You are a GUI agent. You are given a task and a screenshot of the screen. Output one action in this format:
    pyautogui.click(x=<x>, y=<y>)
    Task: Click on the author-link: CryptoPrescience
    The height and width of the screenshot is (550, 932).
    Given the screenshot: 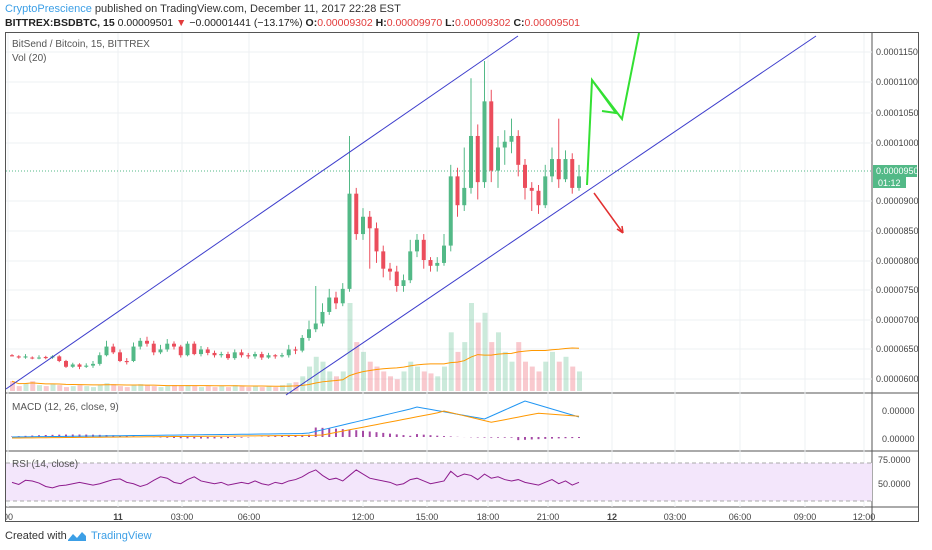 What is the action you would take?
    pyautogui.click(x=48, y=9)
    